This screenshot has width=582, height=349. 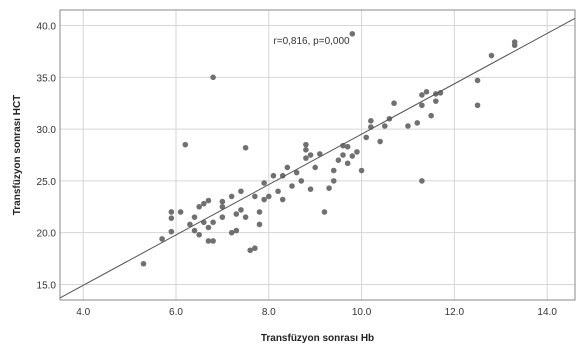 I want to click on x-tick-label: 14.0, so click(x=547, y=312).